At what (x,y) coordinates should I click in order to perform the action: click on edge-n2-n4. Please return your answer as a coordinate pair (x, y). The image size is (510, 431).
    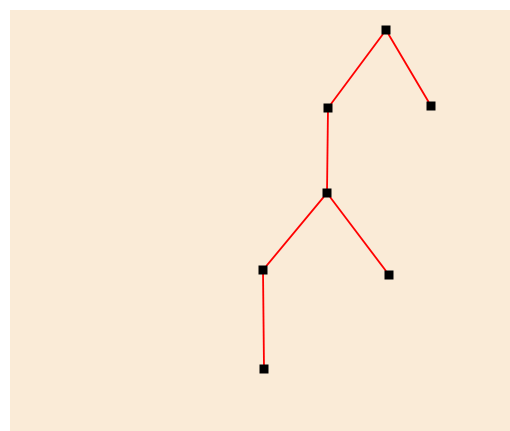
    Looking at the image, I should click on (327, 150).